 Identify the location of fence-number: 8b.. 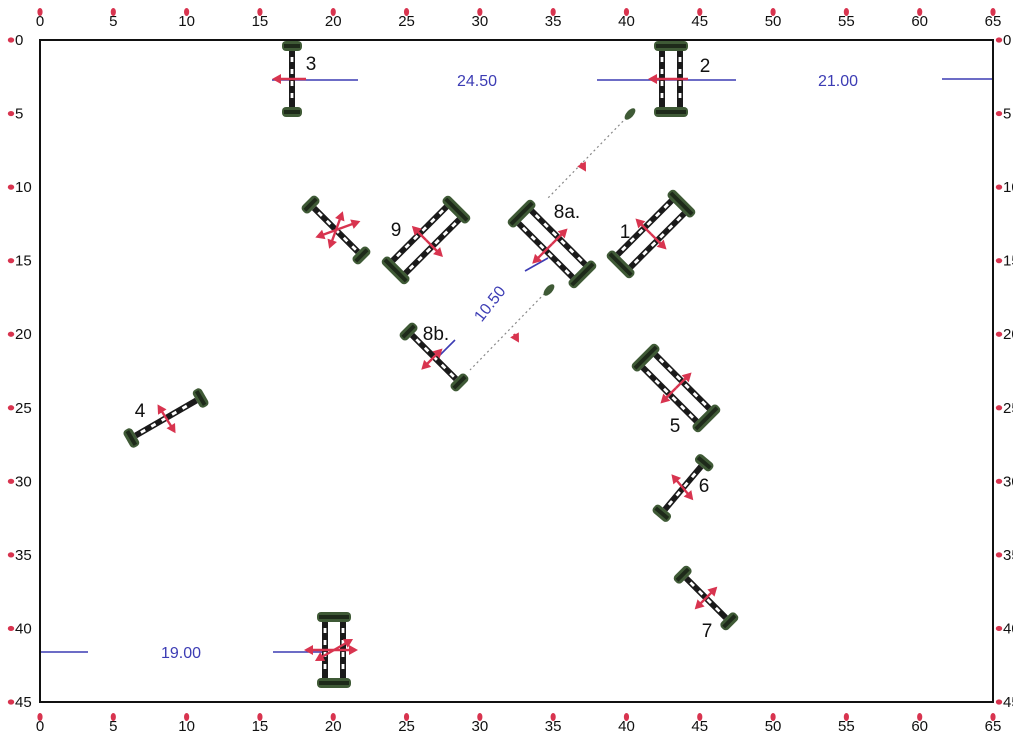
(436, 334).